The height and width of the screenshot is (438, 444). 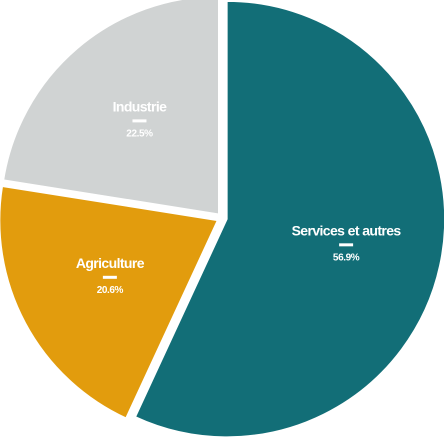 What do you see at coordinates (139, 133) in the screenshot?
I see `slice-value-industrie: 22.5%` at bounding box center [139, 133].